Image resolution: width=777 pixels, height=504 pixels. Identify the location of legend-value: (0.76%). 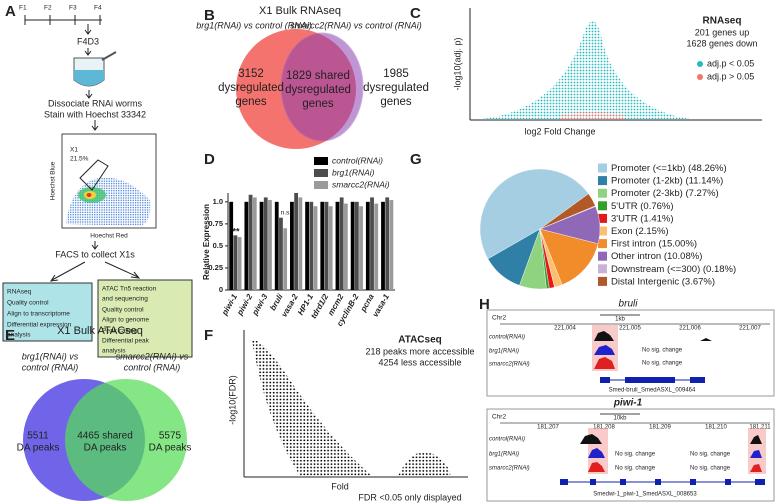
(656, 205).